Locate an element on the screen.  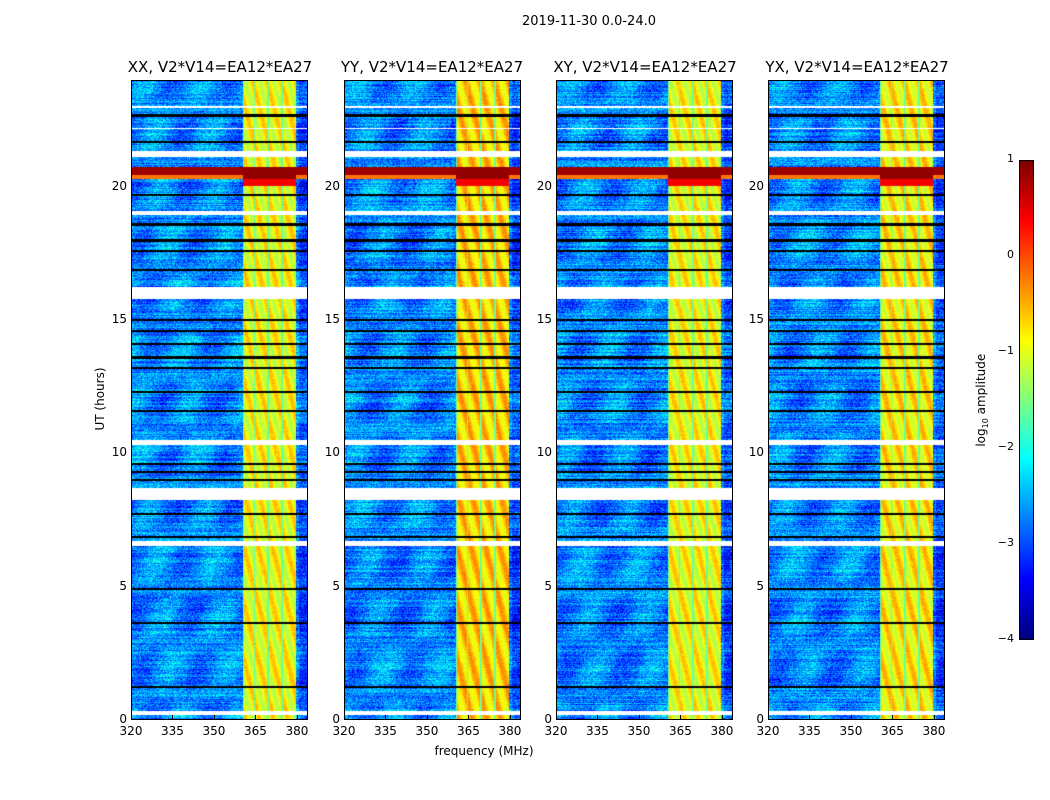
panel-title-xx: XX, V2*V14=EA12*EA27 is located at coordinates (220, 67).